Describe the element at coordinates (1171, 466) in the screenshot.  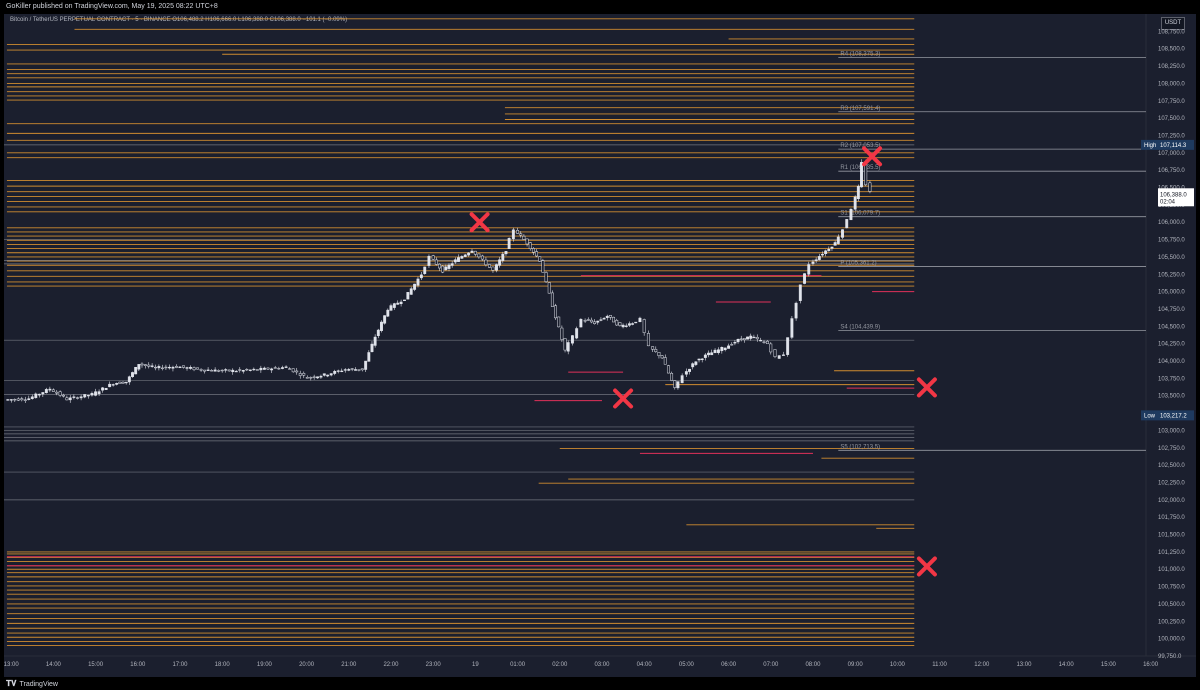
I see `y-tick-label: 102,500.0` at that location.